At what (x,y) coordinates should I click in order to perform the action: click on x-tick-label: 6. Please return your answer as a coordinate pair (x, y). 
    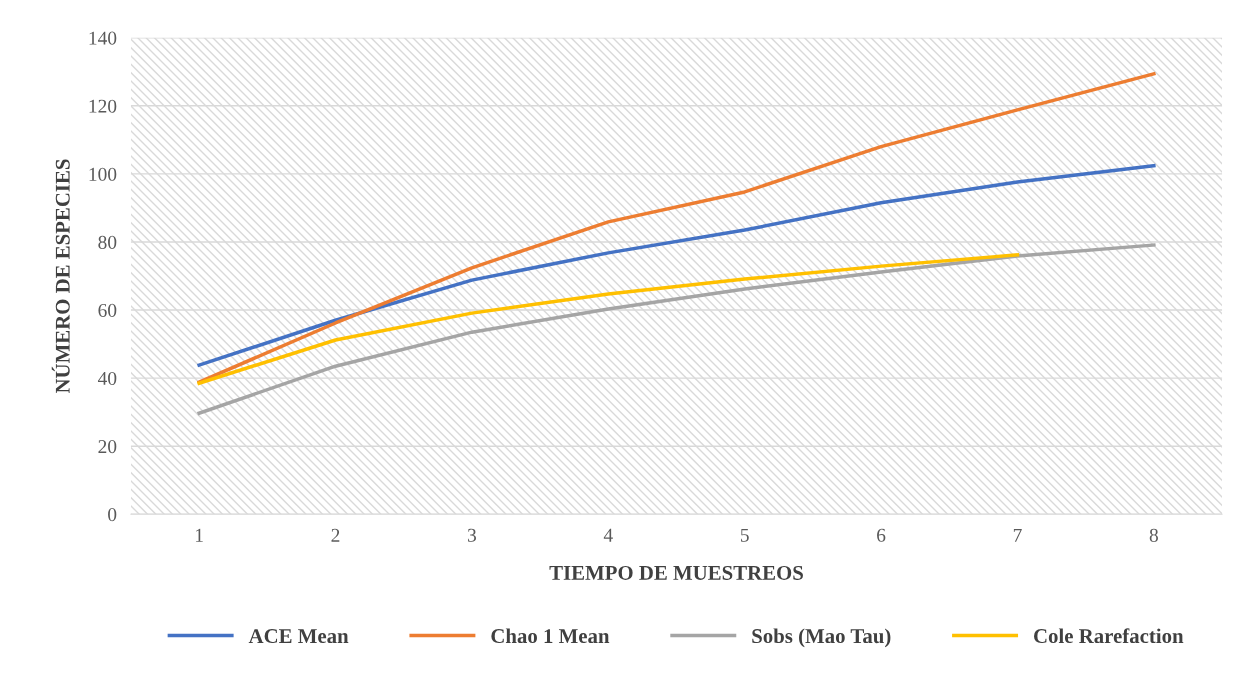
    Looking at the image, I should click on (881, 535).